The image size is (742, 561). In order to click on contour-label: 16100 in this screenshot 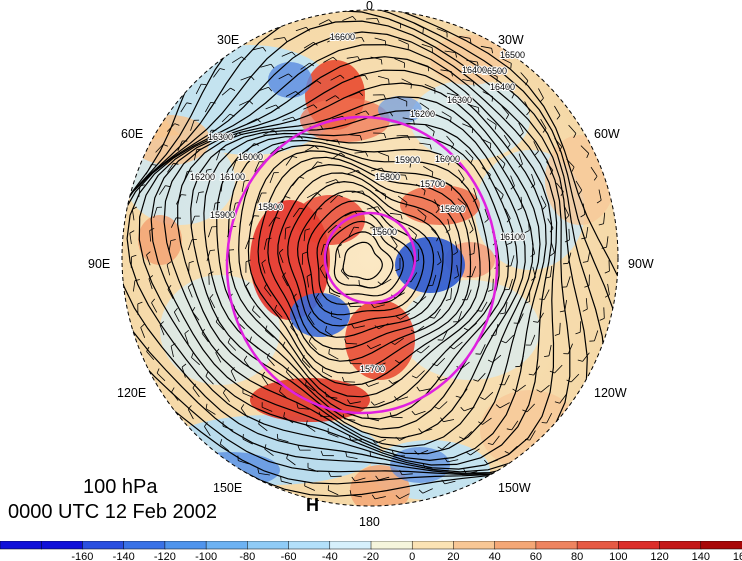, I will do `click(512, 237)`.